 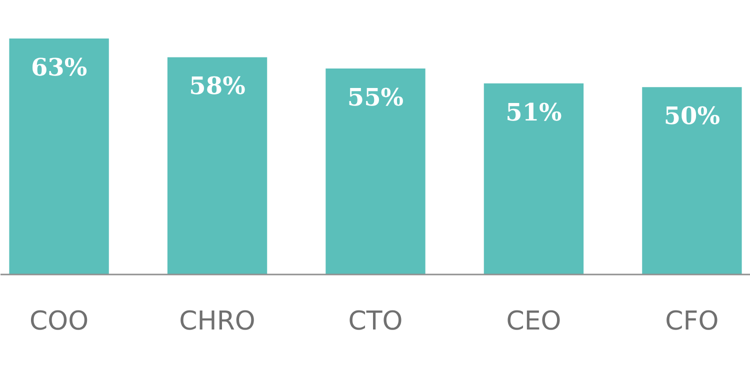 What do you see at coordinates (534, 321) in the screenshot?
I see `x-tick-label: CEO` at bounding box center [534, 321].